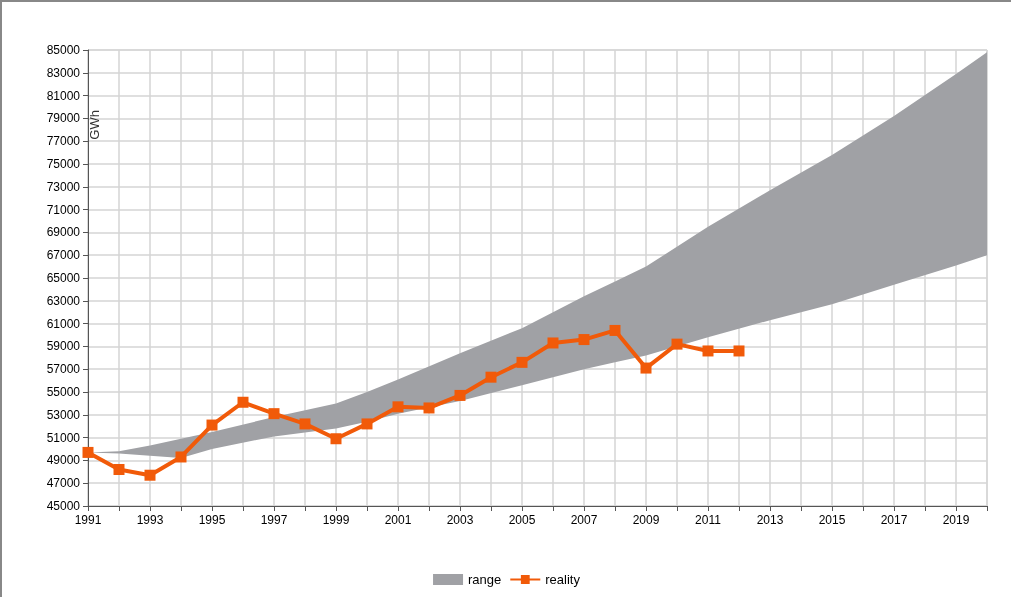 This screenshot has height=597, width=1011. Describe the element at coordinates (485, 579) in the screenshot. I see `legend-label: range` at that location.